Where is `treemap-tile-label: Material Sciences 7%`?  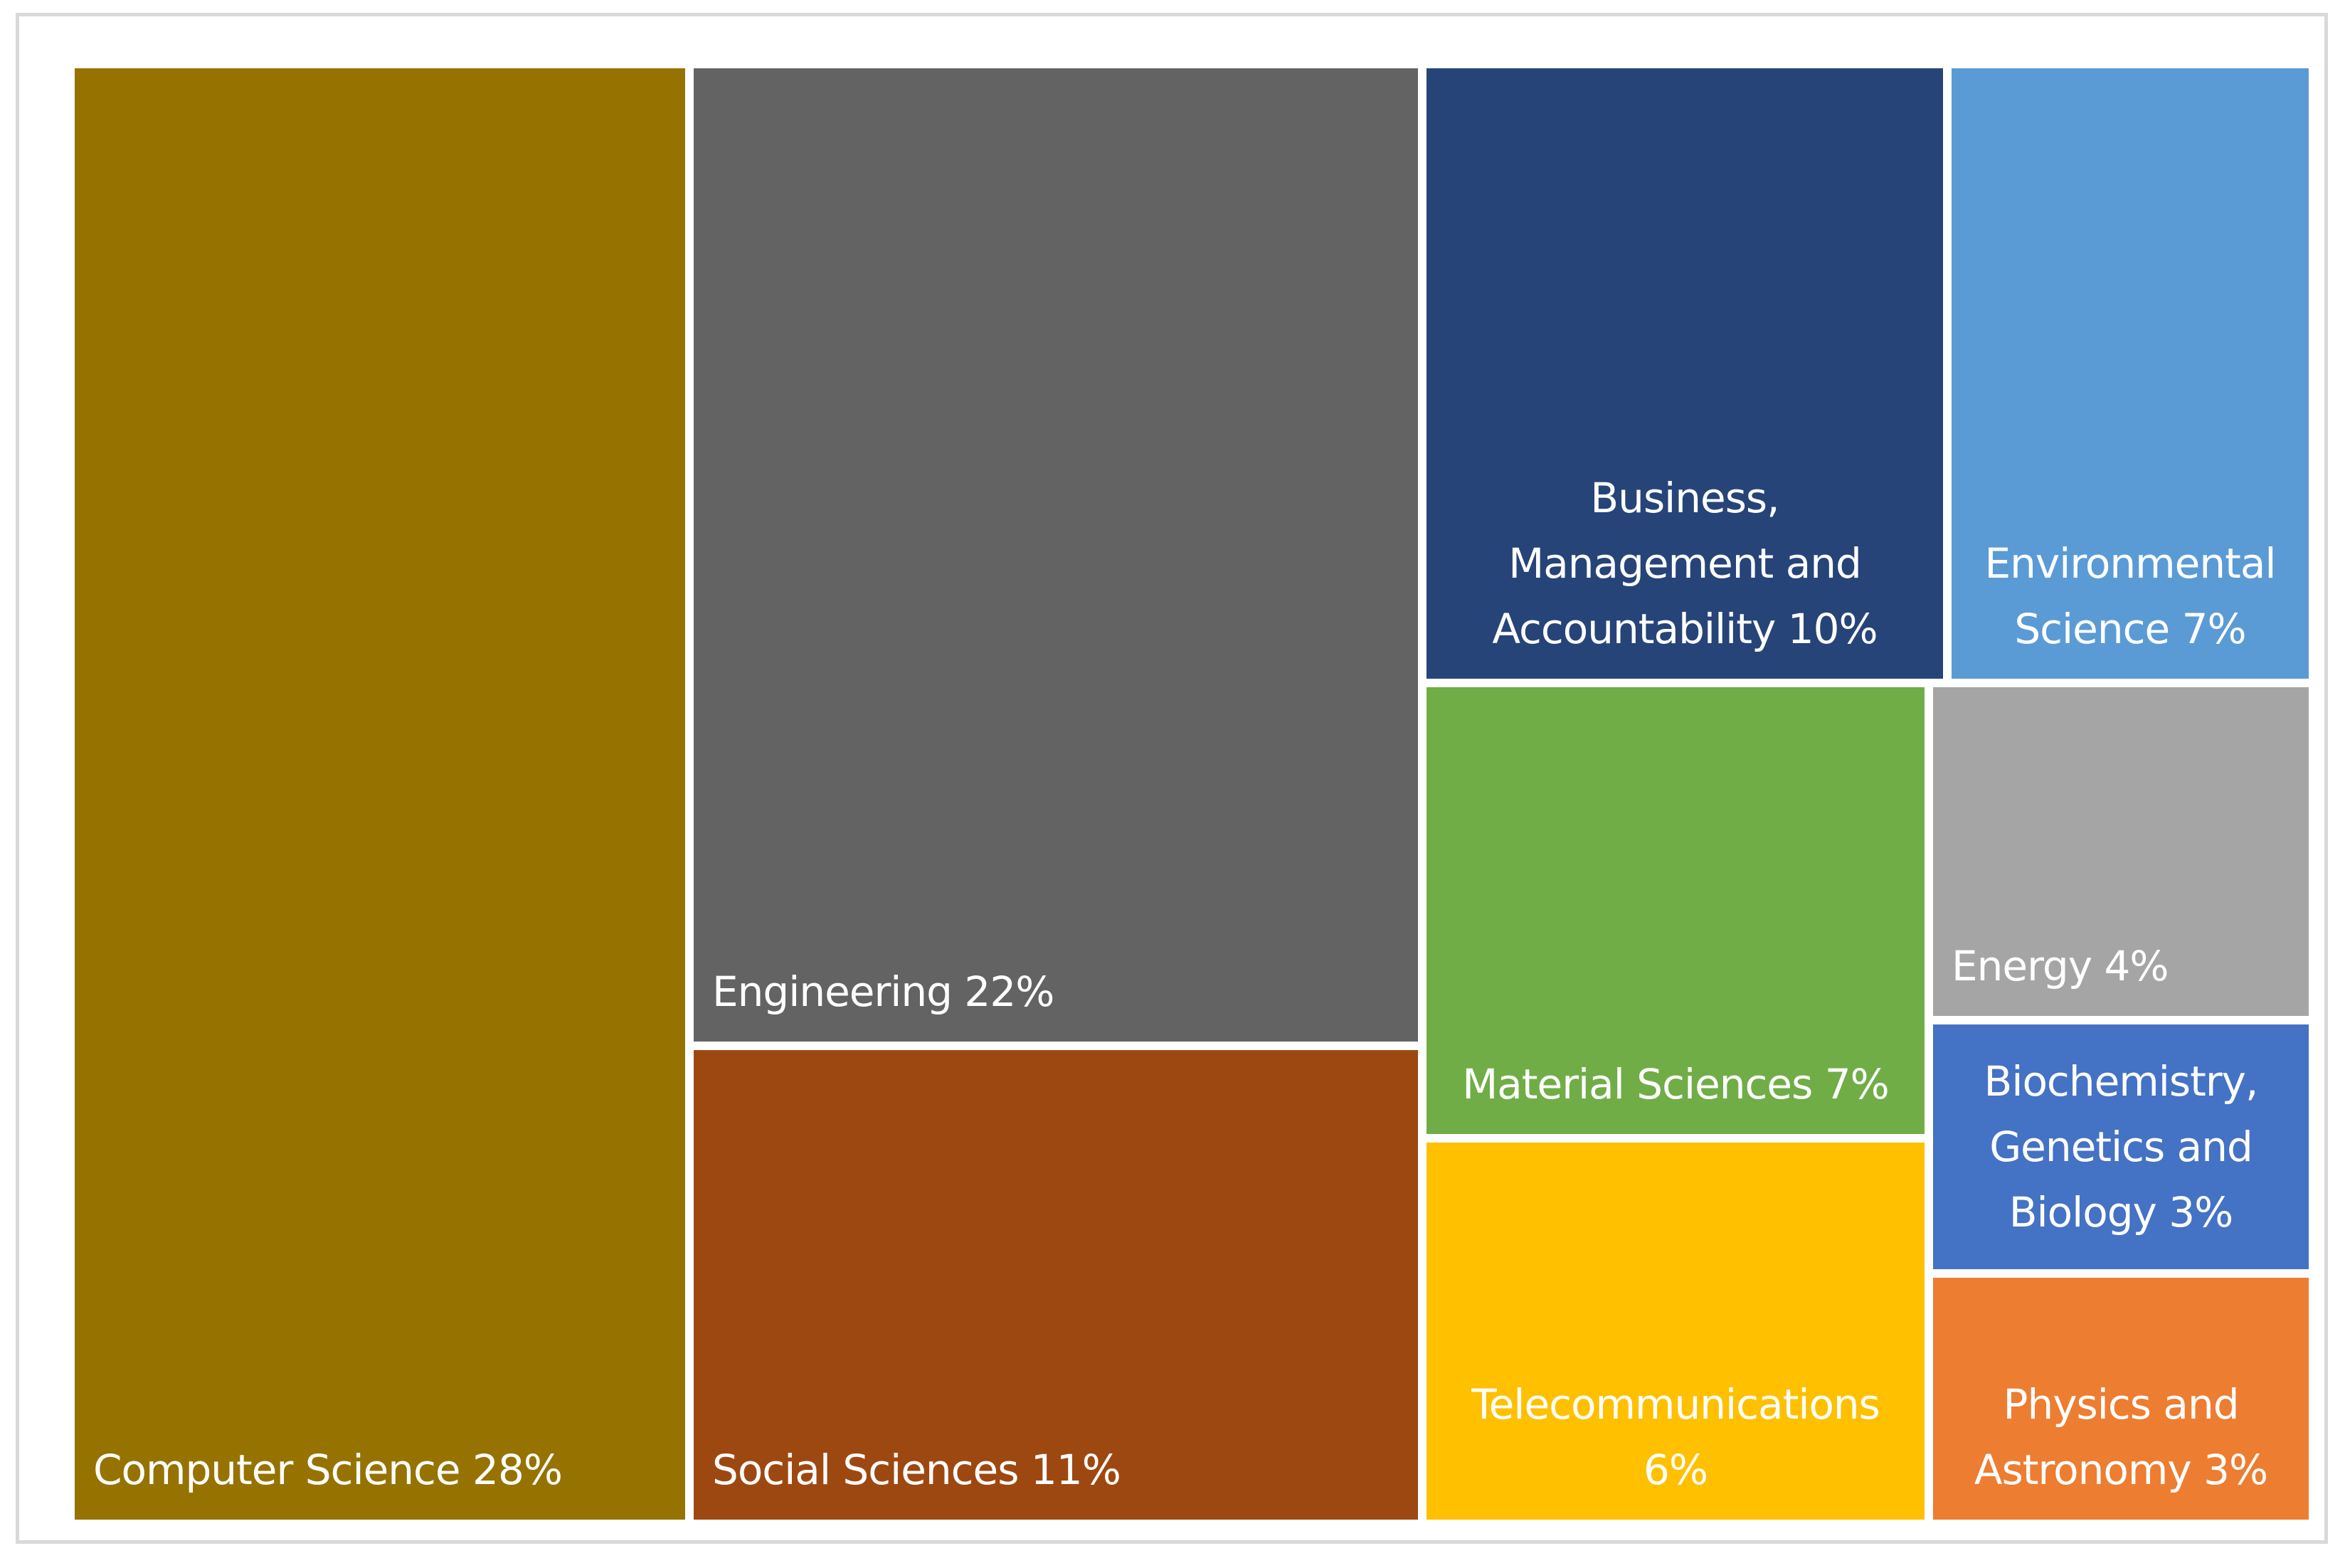 treemap-tile-label: Material Sciences 7% is located at coordinates (1676, 1084).